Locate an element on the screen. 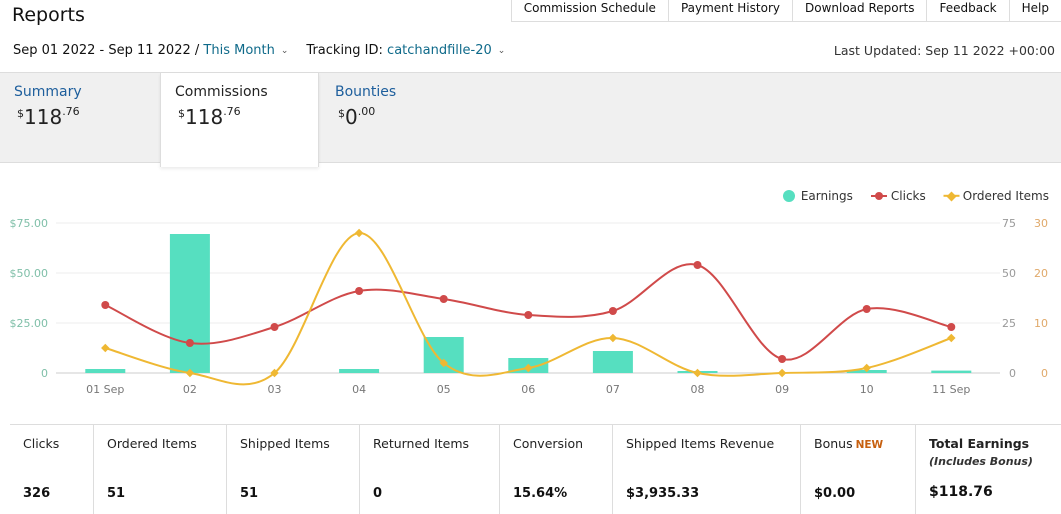 The height and width of the screenshot is (514, 1061). period-dropdown: This Month is located at coordinates (239, 50).